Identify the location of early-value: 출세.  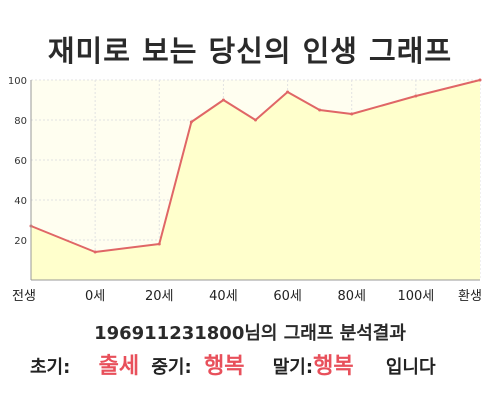
(119, 366).